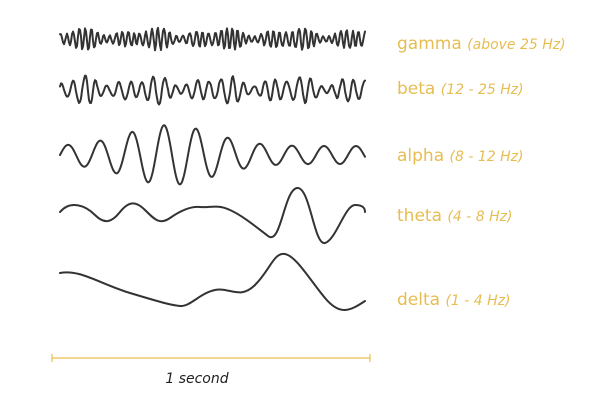 This screenshot has height=406, width=595. I want to click on wave-label: alpha (8 - 12 Hz), so click(460, 156).